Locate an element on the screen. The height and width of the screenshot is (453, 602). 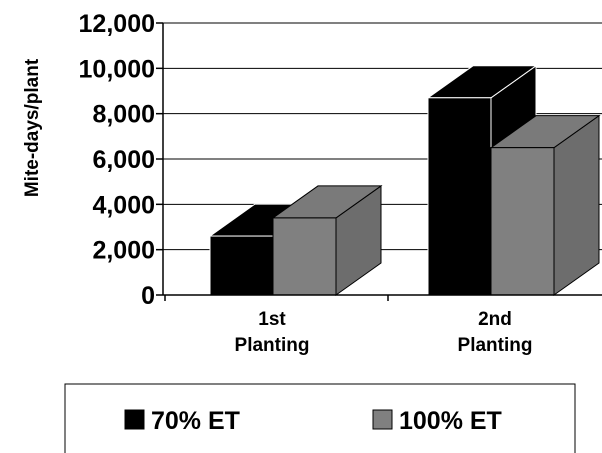
y-axis-title: Mite-days/plant is located at coordinates (32, 127).